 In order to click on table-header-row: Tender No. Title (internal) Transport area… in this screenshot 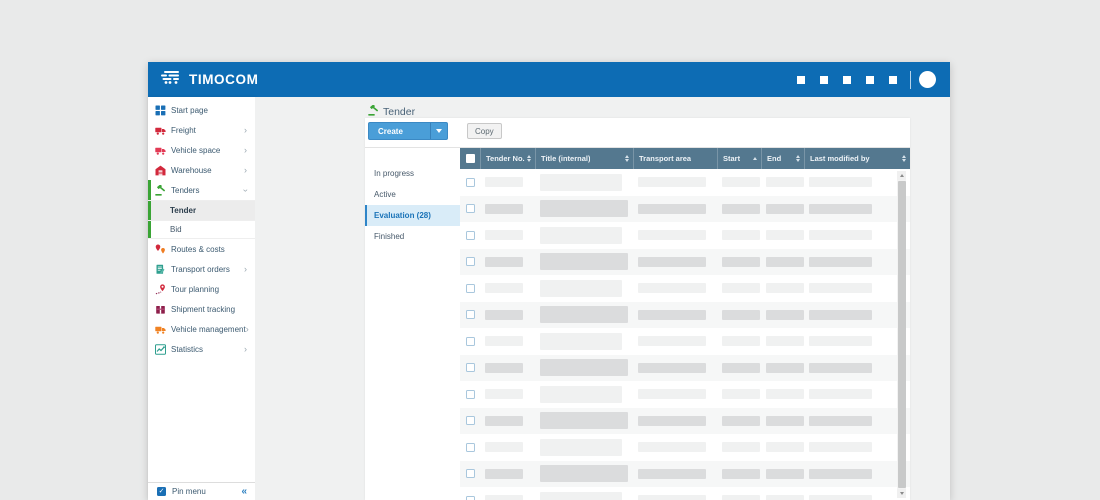, I will do `click(685, 158)`.